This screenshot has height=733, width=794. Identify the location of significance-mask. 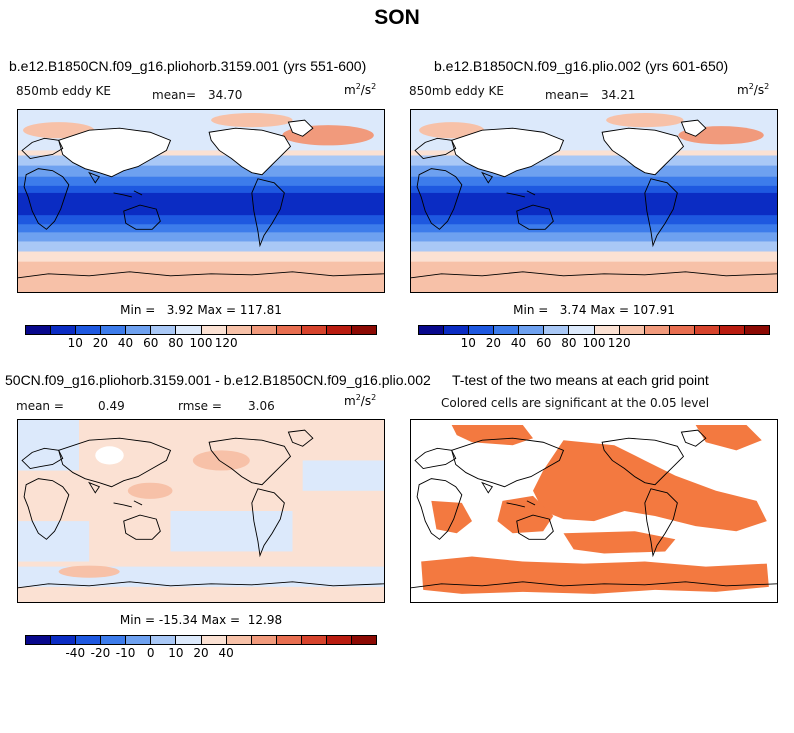
(594, 511).